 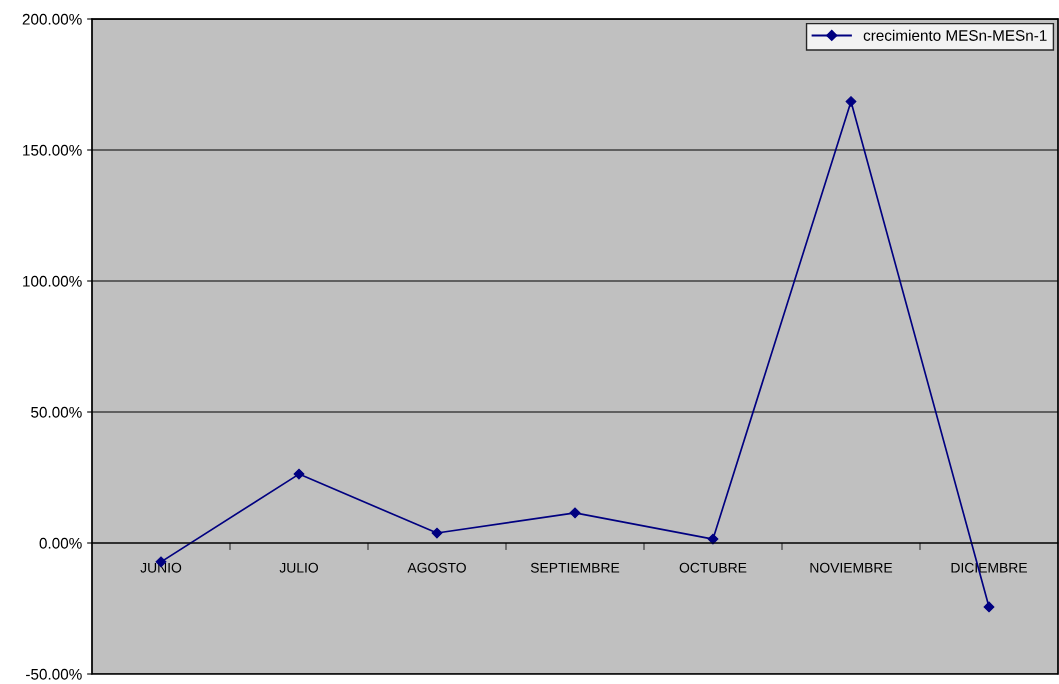 I want to click on x-tick-label: AGOSTO, so click(x=436, y=567).